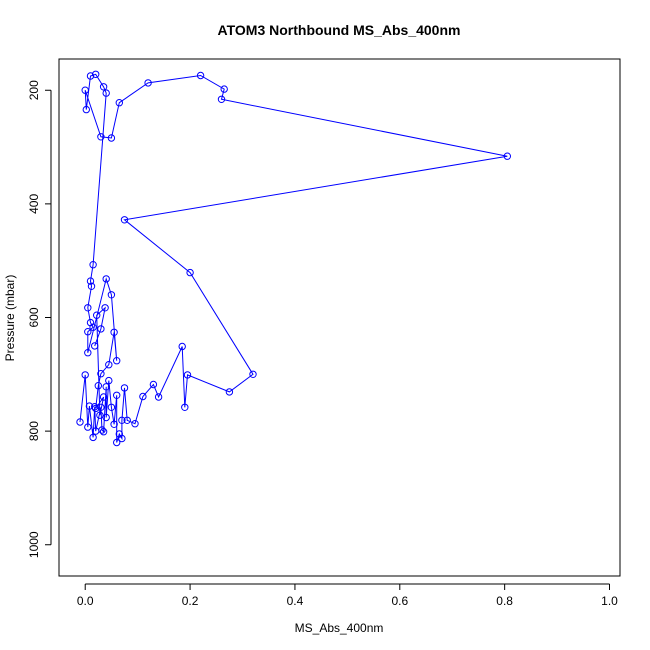  Describe the element at coordinates (10, 318) in the screenshot. I see `y-axis-label: Pressure (mbar)` at that location.